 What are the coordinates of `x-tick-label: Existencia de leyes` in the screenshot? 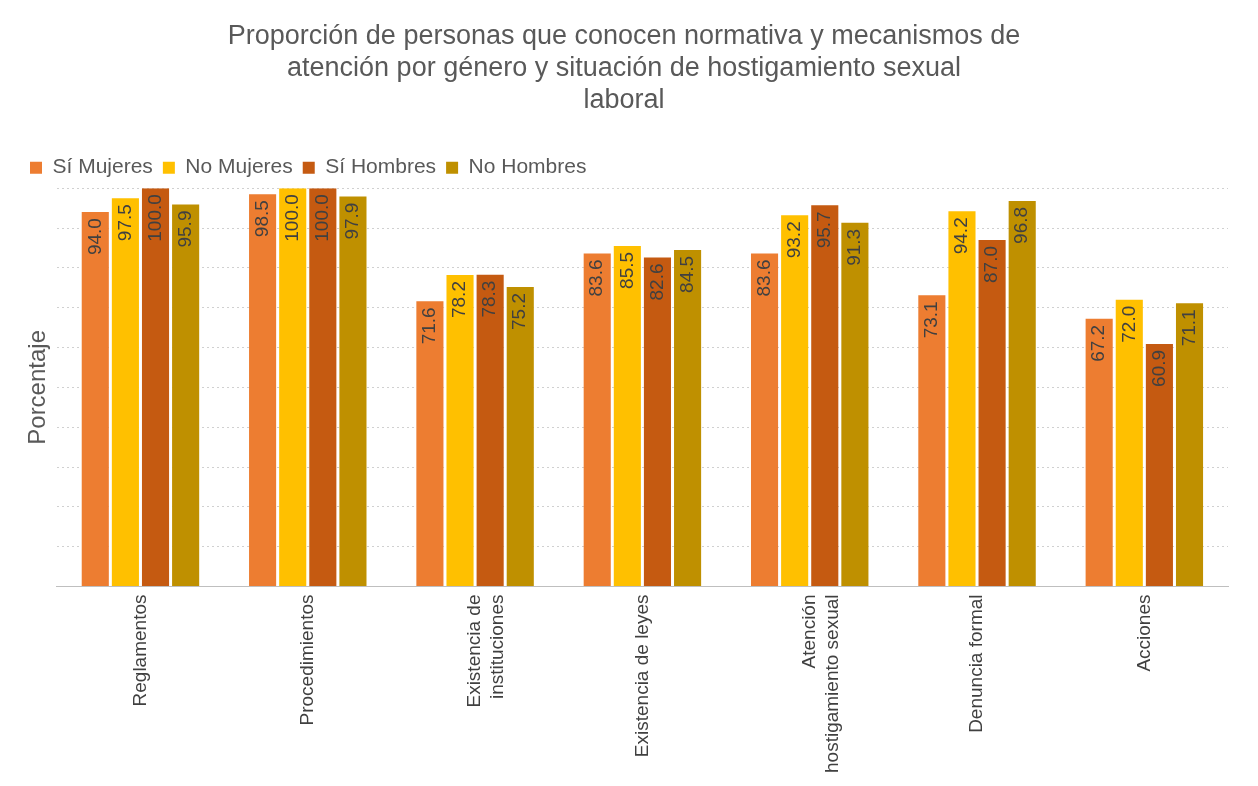 It's located at (641, 676).